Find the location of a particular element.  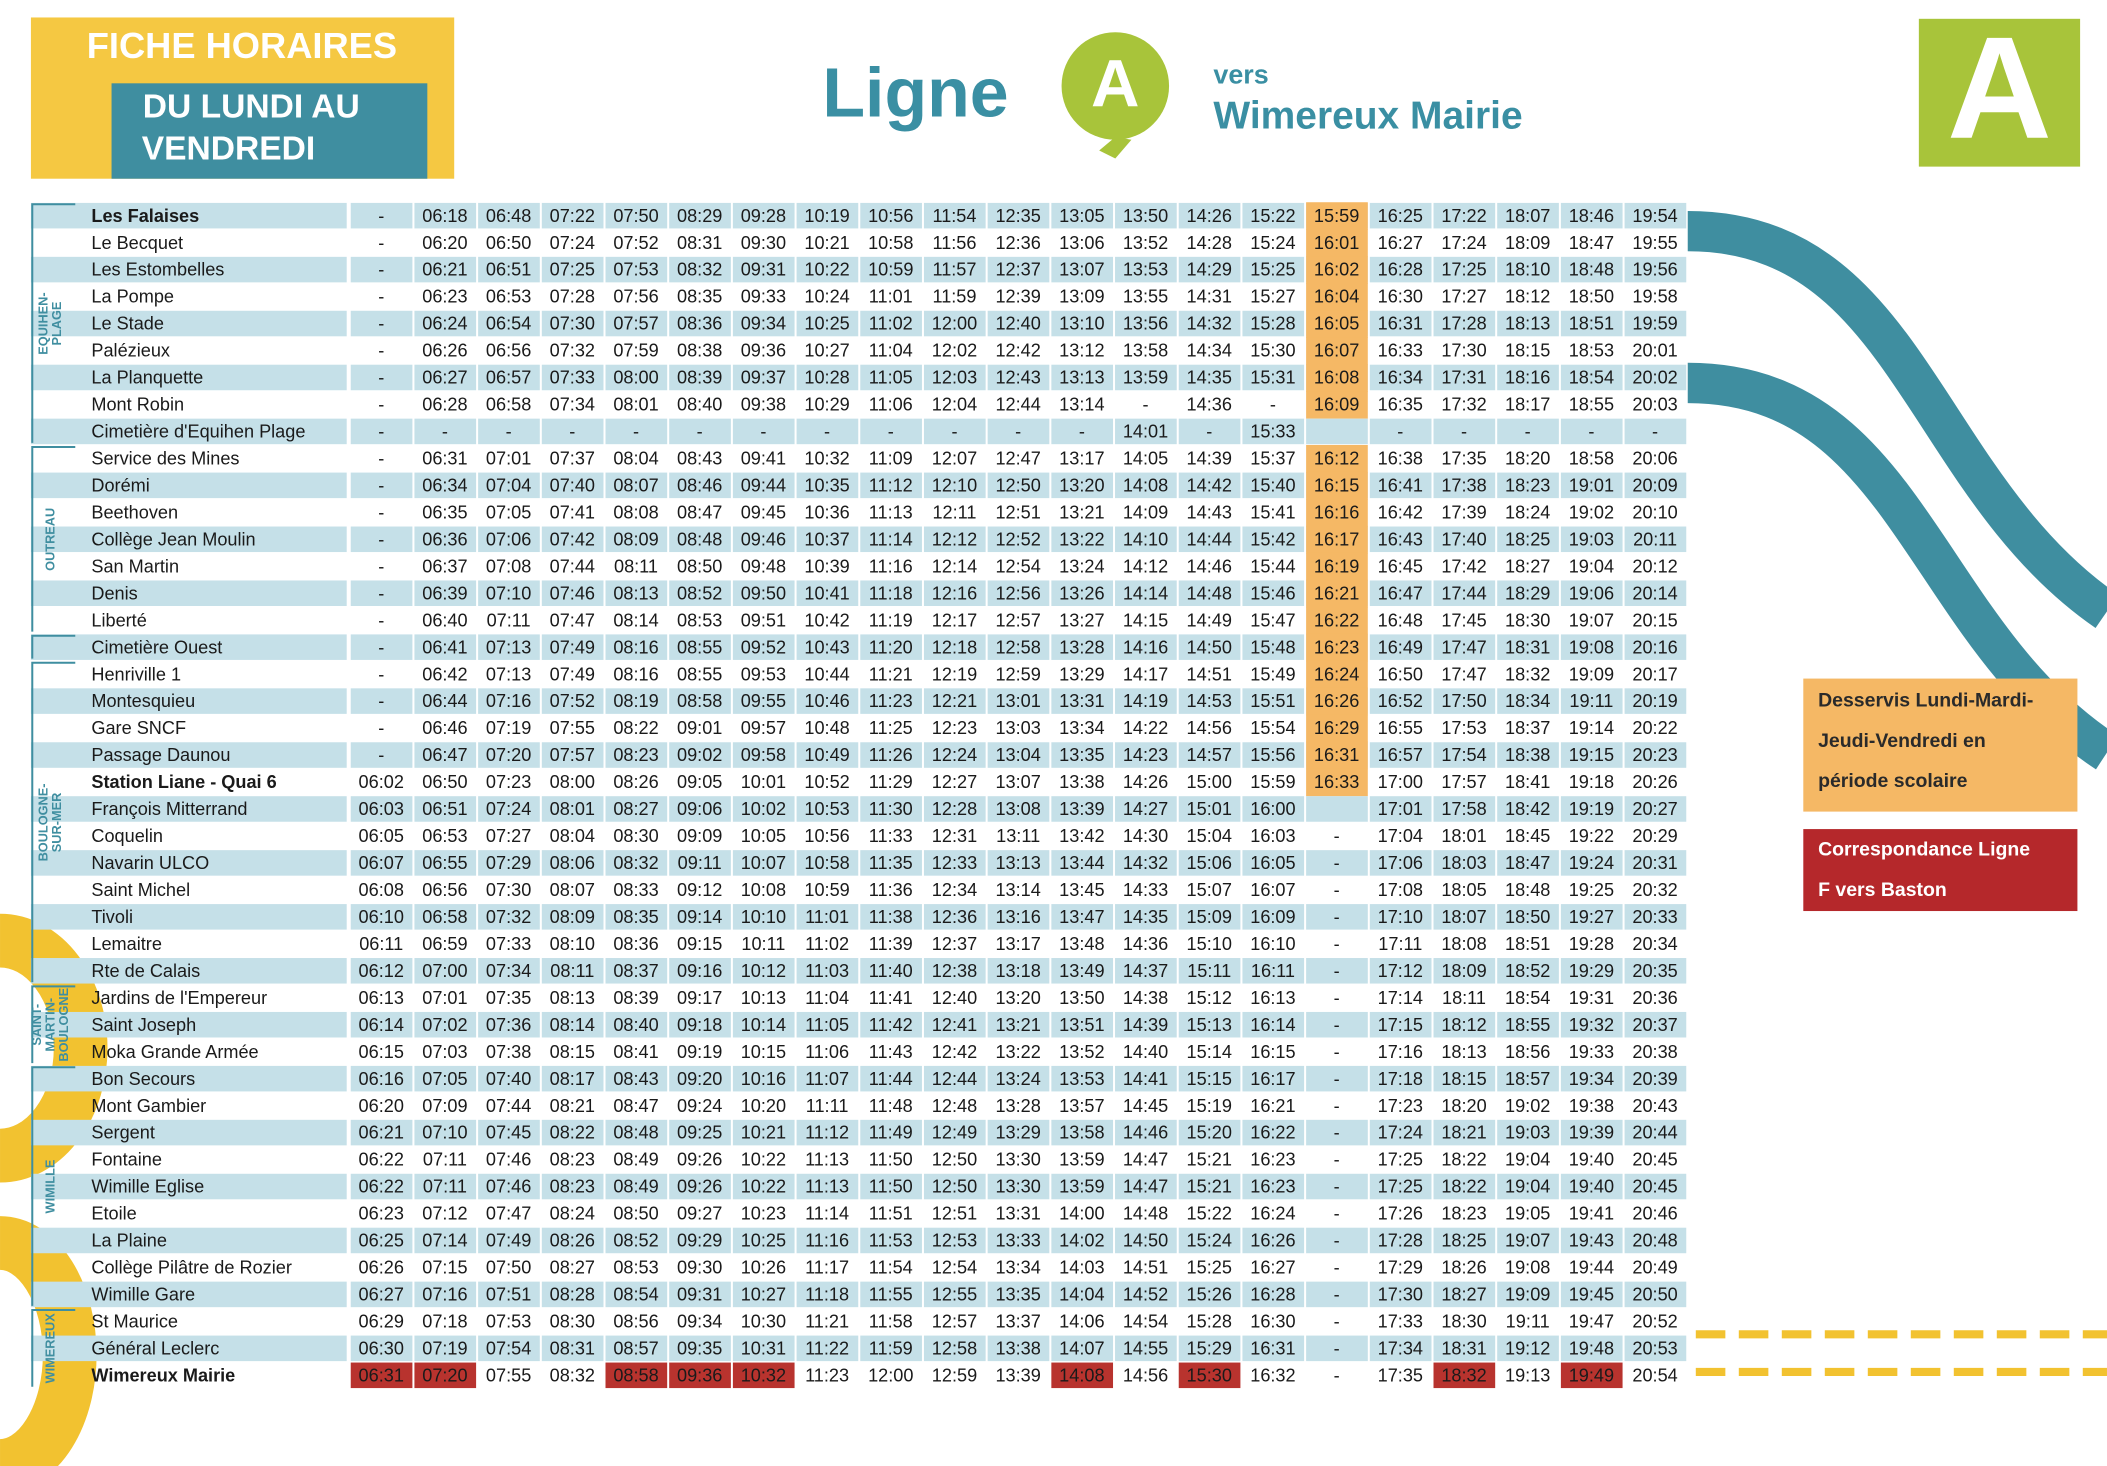

time: 15:22 is located at coordinates (1209, 1214).